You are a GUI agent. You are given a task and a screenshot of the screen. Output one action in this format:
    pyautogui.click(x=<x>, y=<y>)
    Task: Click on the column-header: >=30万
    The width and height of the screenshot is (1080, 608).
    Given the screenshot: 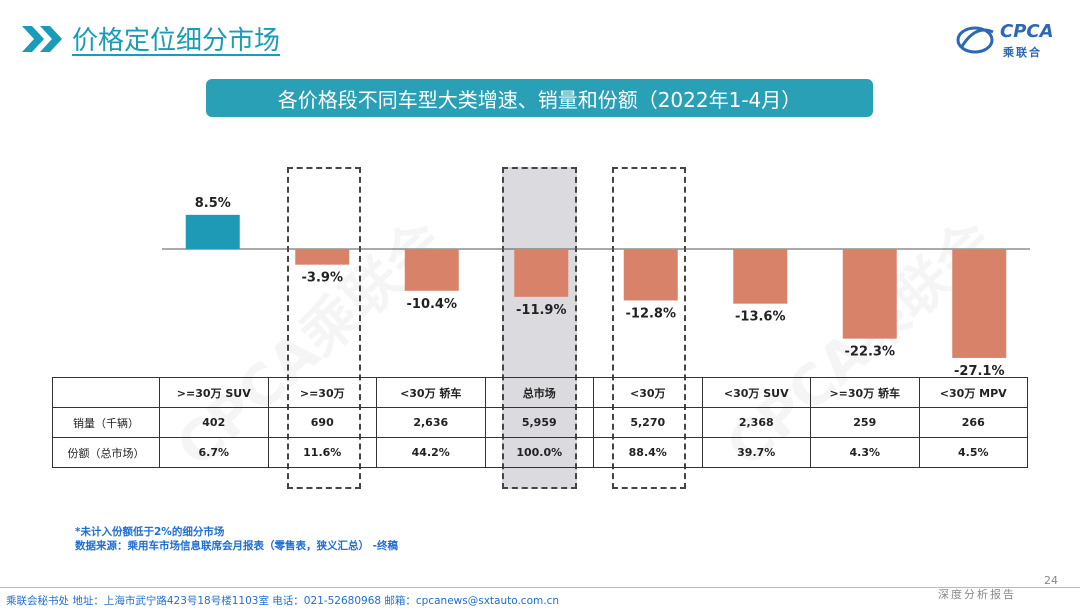 What is the action you would take?
    pyautogui.click(x=322, y=392)
    